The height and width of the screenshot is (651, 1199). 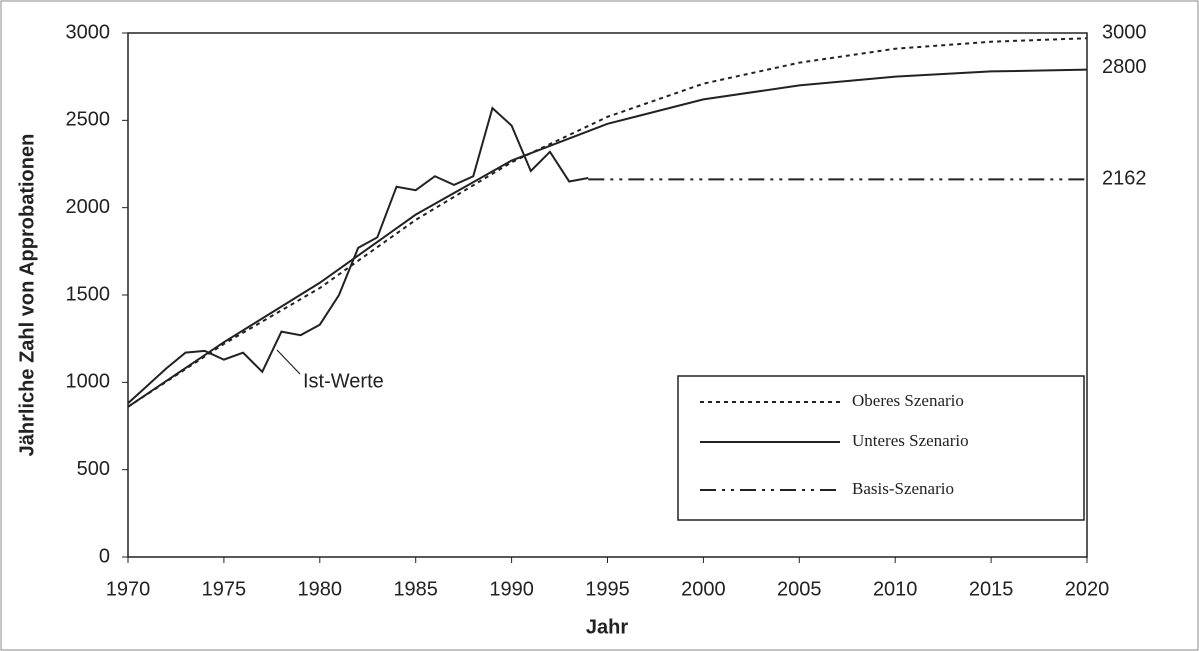 What do you see at coordinates (93, 469) in the screenshot?
I see `y-tick-label: 500` at bounding box center [93, 469].